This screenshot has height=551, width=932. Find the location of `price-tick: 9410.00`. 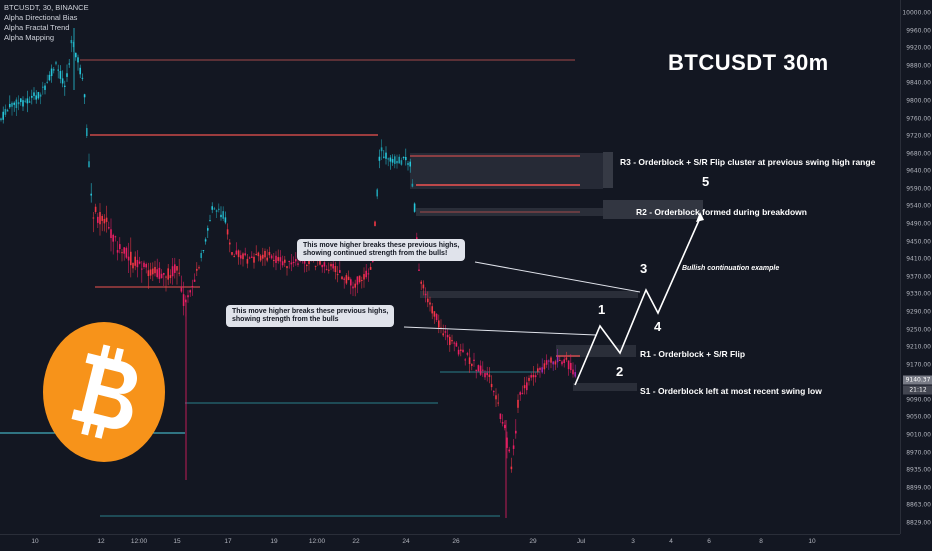

price-tick: 9410.00 is located at coordinates (918, 259).